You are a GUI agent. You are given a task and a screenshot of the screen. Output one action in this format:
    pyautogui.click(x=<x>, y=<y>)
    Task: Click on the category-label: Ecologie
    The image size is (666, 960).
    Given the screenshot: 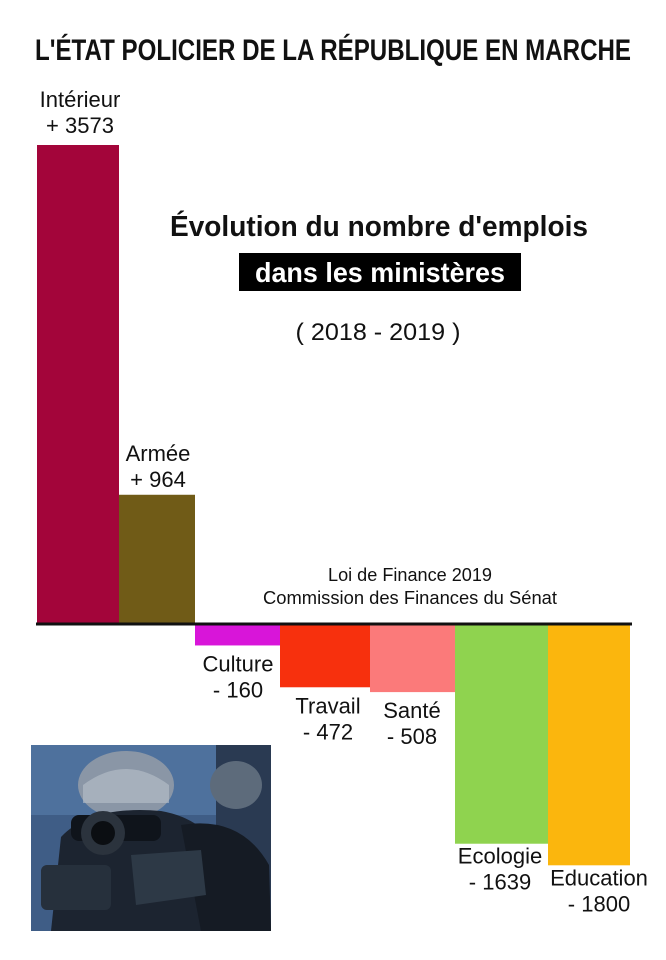 What is the action you would take?
    pyautogui.click(x=500, y=856)
    